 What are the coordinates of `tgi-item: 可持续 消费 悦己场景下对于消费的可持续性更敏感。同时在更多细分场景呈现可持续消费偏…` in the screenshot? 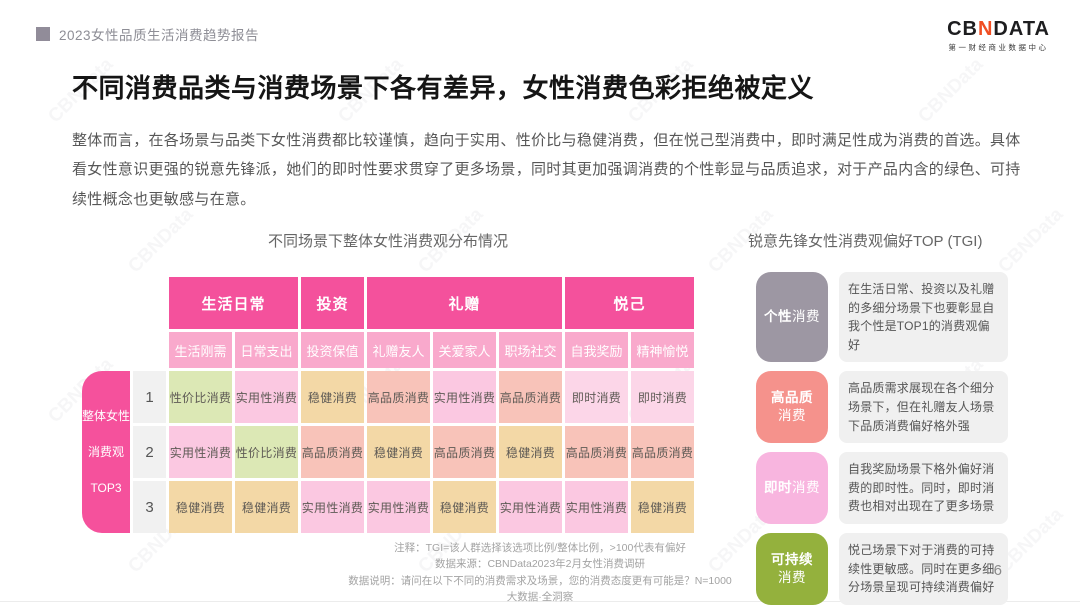 It's located at (882, 568).